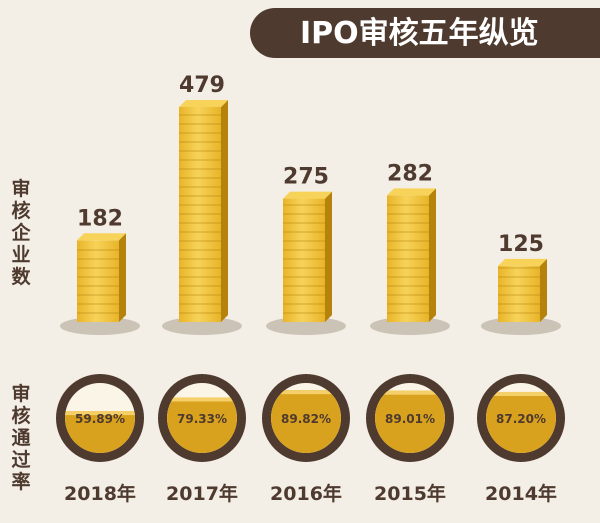 The height and width of the screenshot is (523, 600). Describe the element at coordinates (410, 173) in the screenshot. I see `value-label: 282` at that location.